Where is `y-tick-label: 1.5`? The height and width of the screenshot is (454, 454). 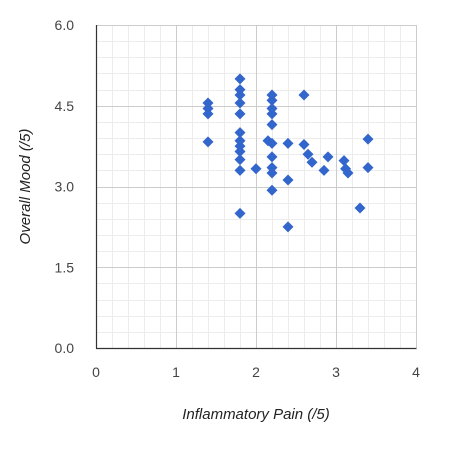
y-tick-label: 1.5 is located at coordinates (65, 267).